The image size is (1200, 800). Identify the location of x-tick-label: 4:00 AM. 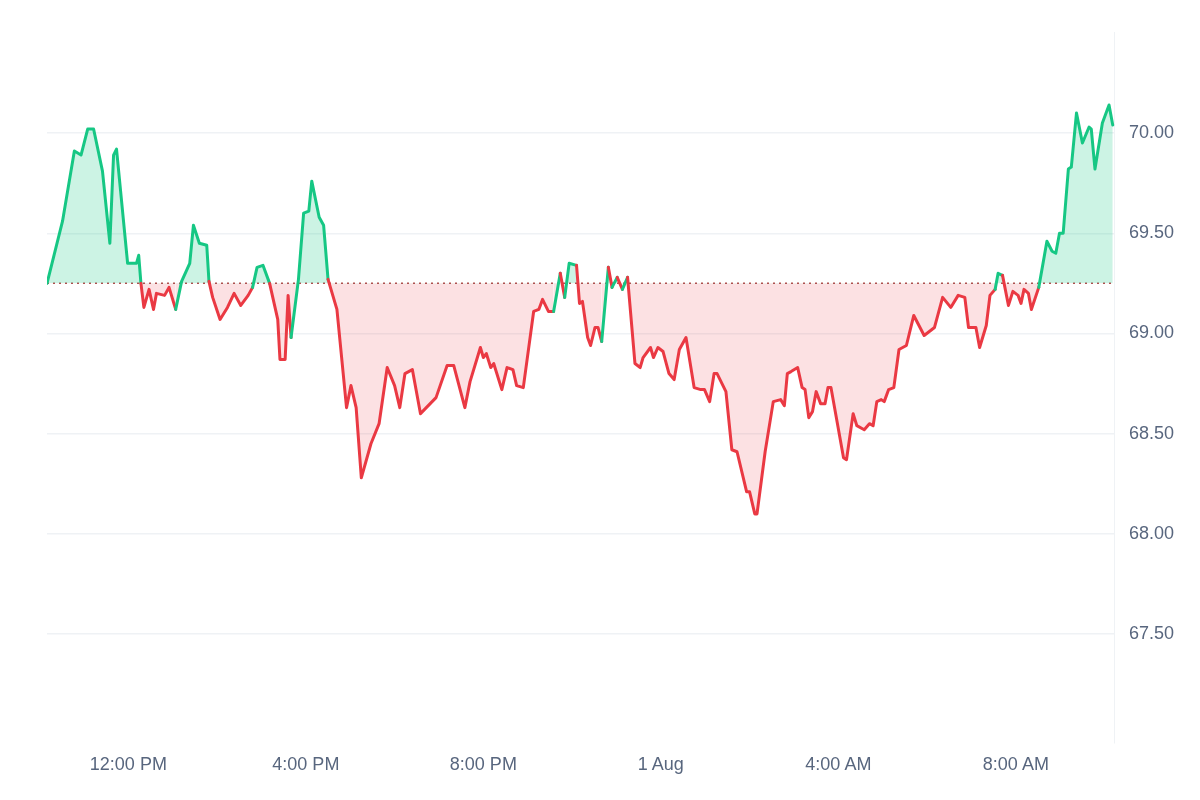
(838, 764).